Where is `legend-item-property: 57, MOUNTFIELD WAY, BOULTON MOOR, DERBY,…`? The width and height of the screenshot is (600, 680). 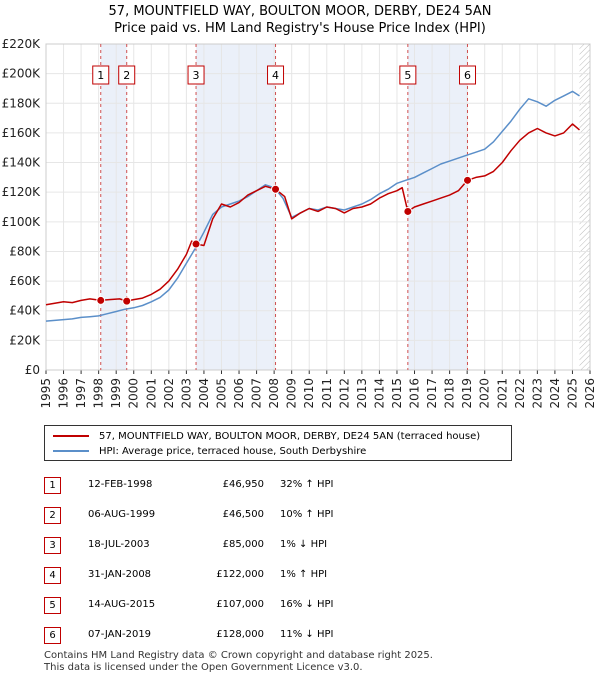 legend-item-property: 57, MOUNTFIELD WAY, BOULTON MOOR, DERBY,… is located at coordinates (266, 436).